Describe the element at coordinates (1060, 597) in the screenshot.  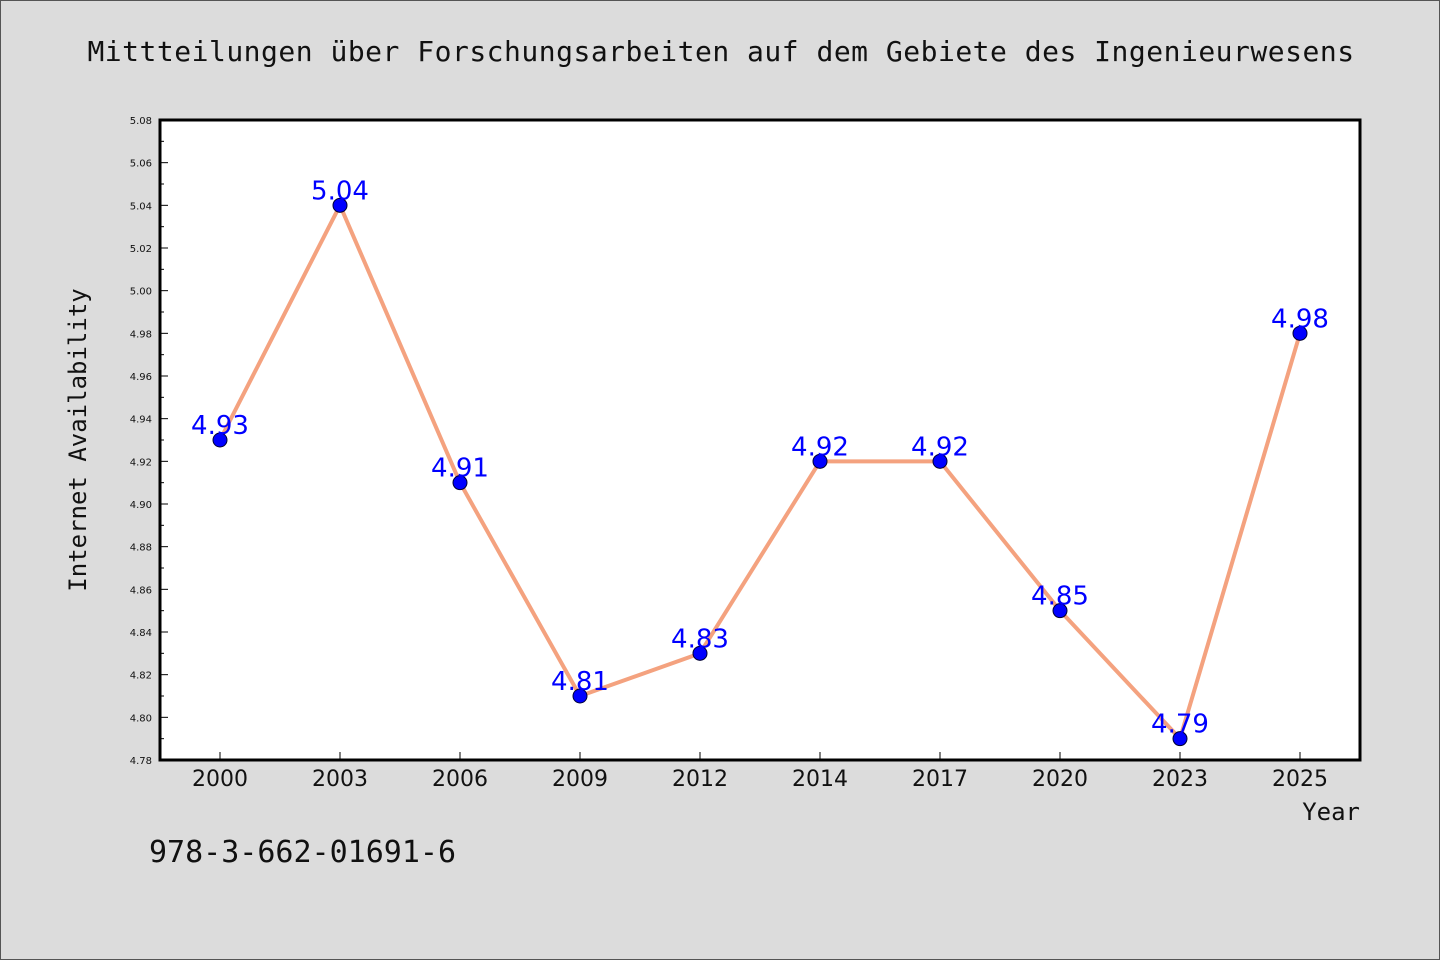
I see `data-label: 4.85` at that location.